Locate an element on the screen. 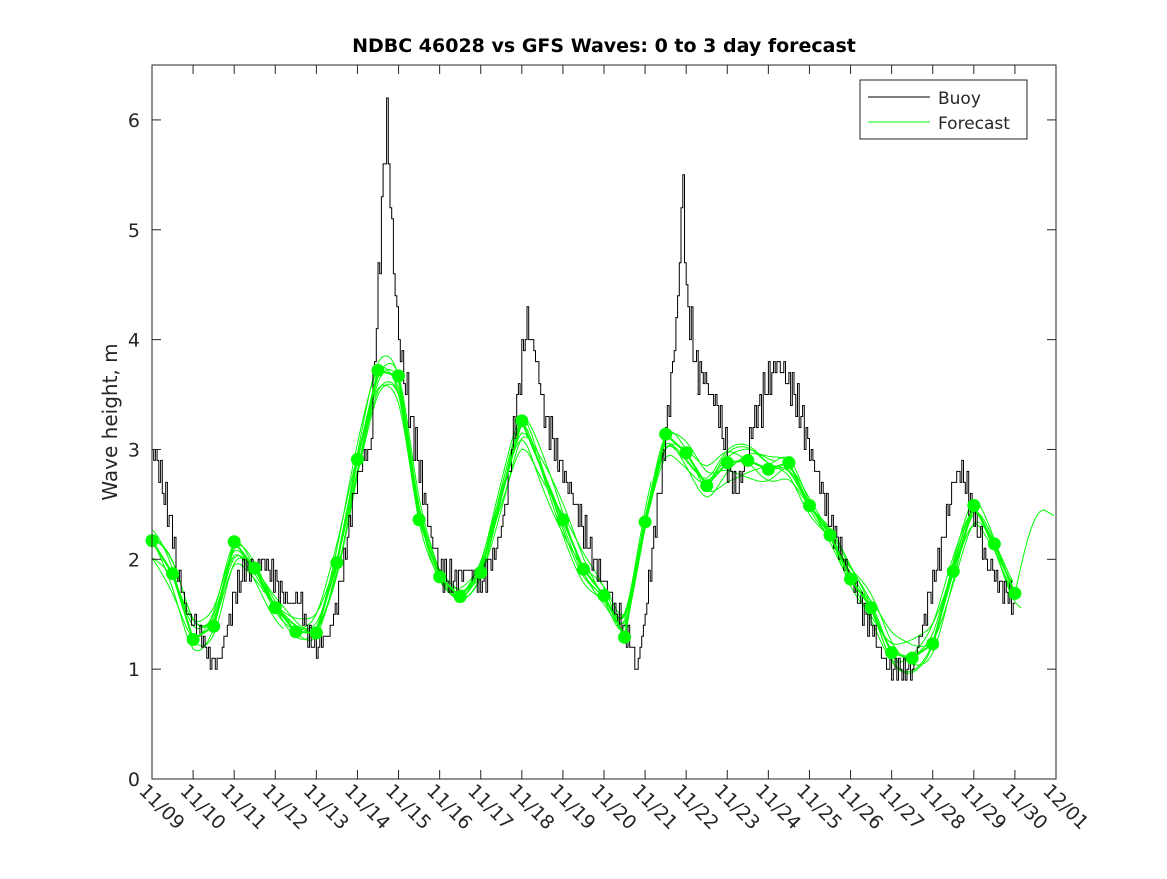 The width and height of the screenshot is (1167, 879). x-tick-label: 11/13 is located at coordinates (326, 807).